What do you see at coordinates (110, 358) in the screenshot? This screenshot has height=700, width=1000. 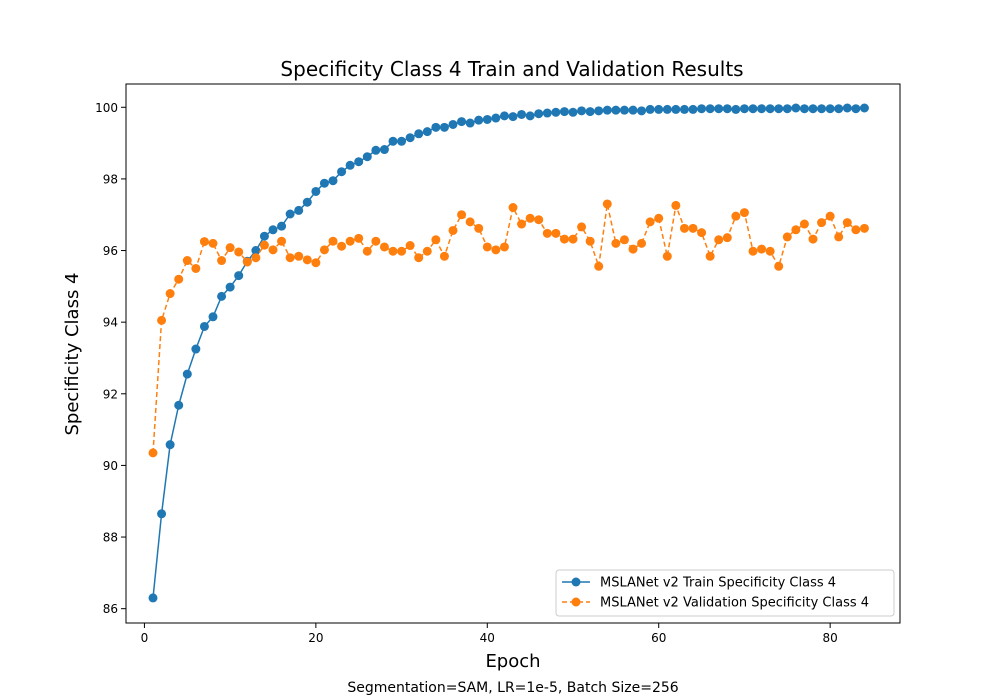 I see `y-axis-ticks: 86 88 90 92 94 96 98 100` at bounding box center [110, 358].